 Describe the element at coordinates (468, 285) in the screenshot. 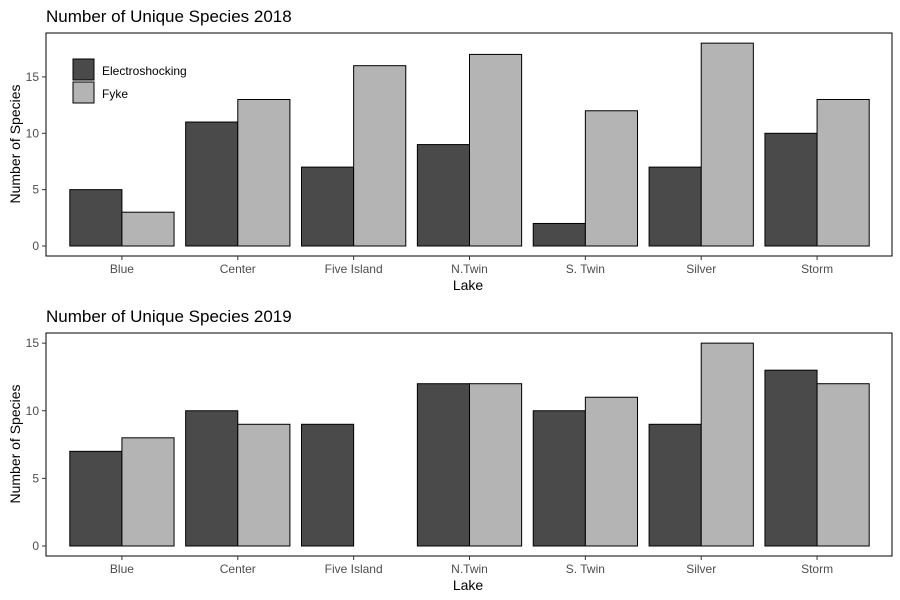

I see `x-axis-label-2018: Lake` at that location.